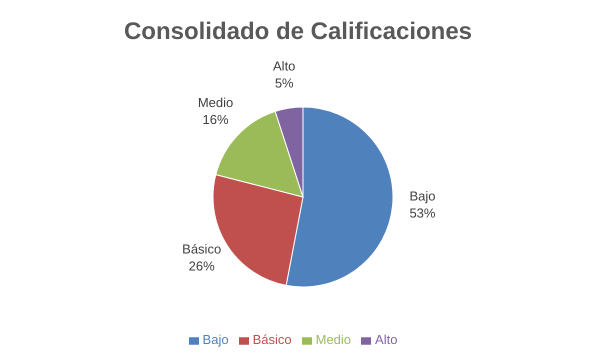 The image size is (598, 360). I want to click on legend-label: Medio, so click(334, 339).